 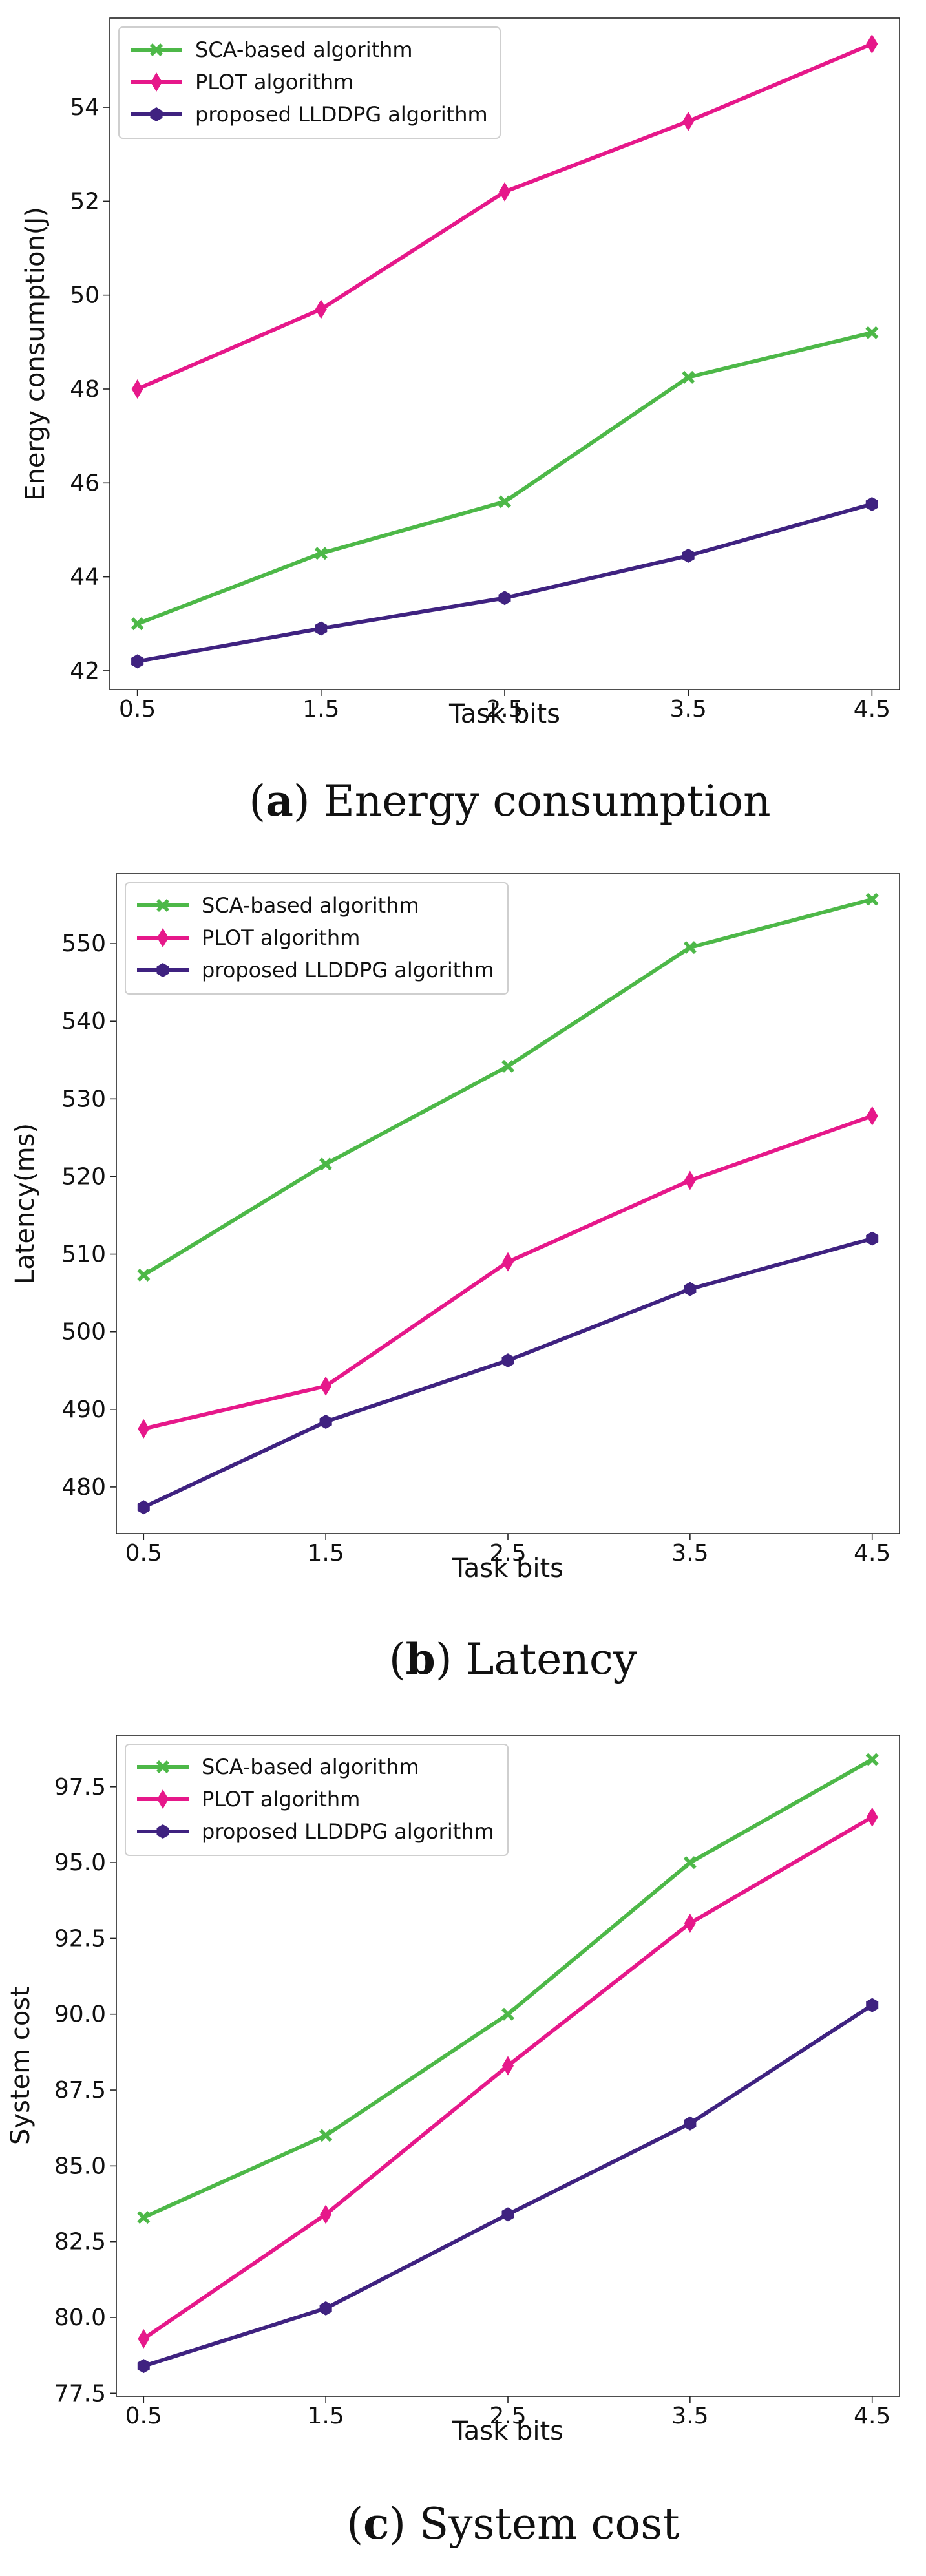 I want to click on caption-text: Energy consumption, so click(x=548, y=801).